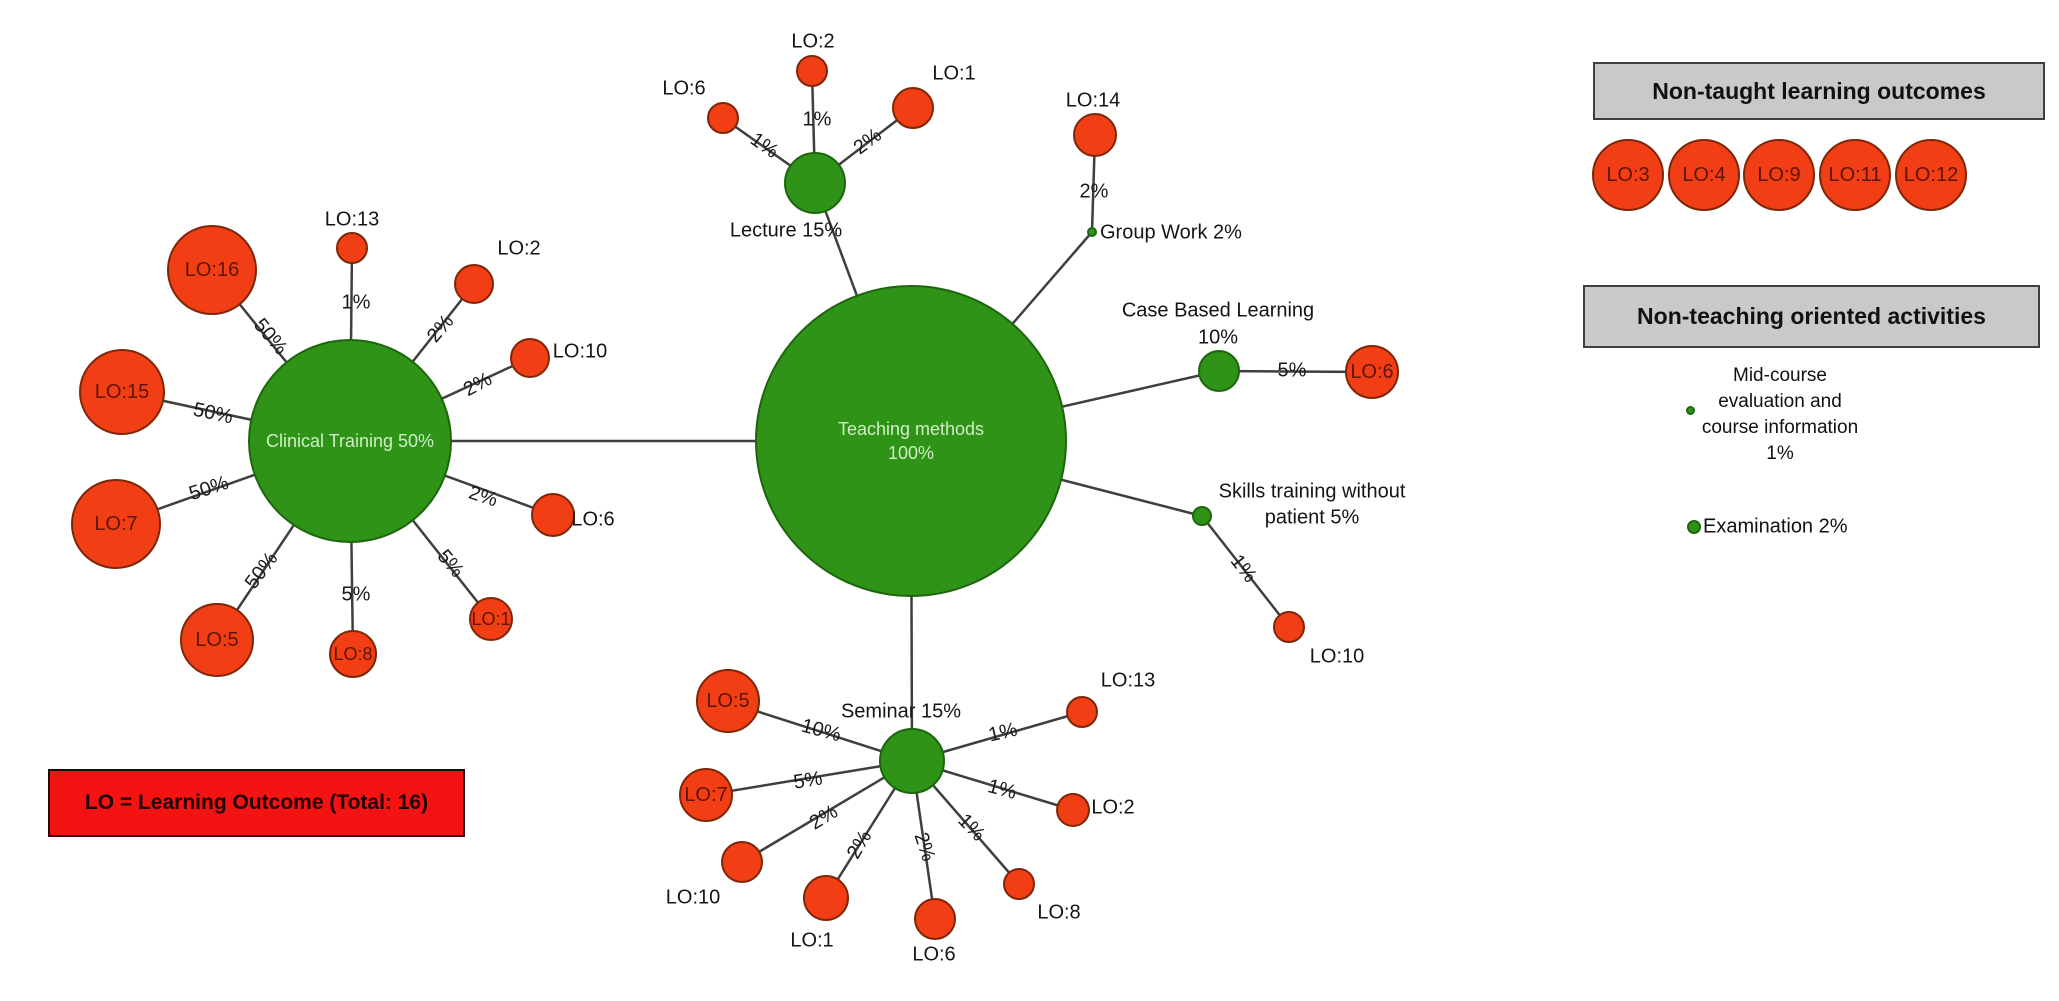  Describe the element at coordinates (817, 119) in the screenshot. I see `lecture-lo2-pct: 1%` at that location.